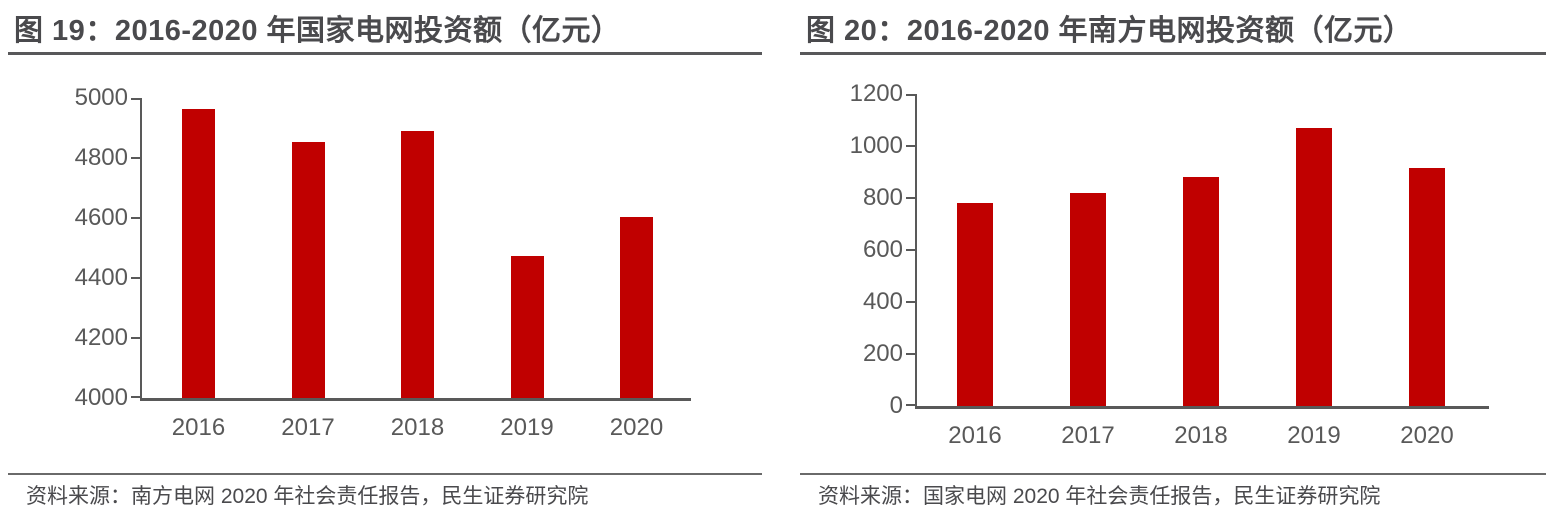 The image size is (1556, 520). Describe the element at coordinates (876, 145) in the screenshot. I see `y-axis-tick-label: 1000` at that location.